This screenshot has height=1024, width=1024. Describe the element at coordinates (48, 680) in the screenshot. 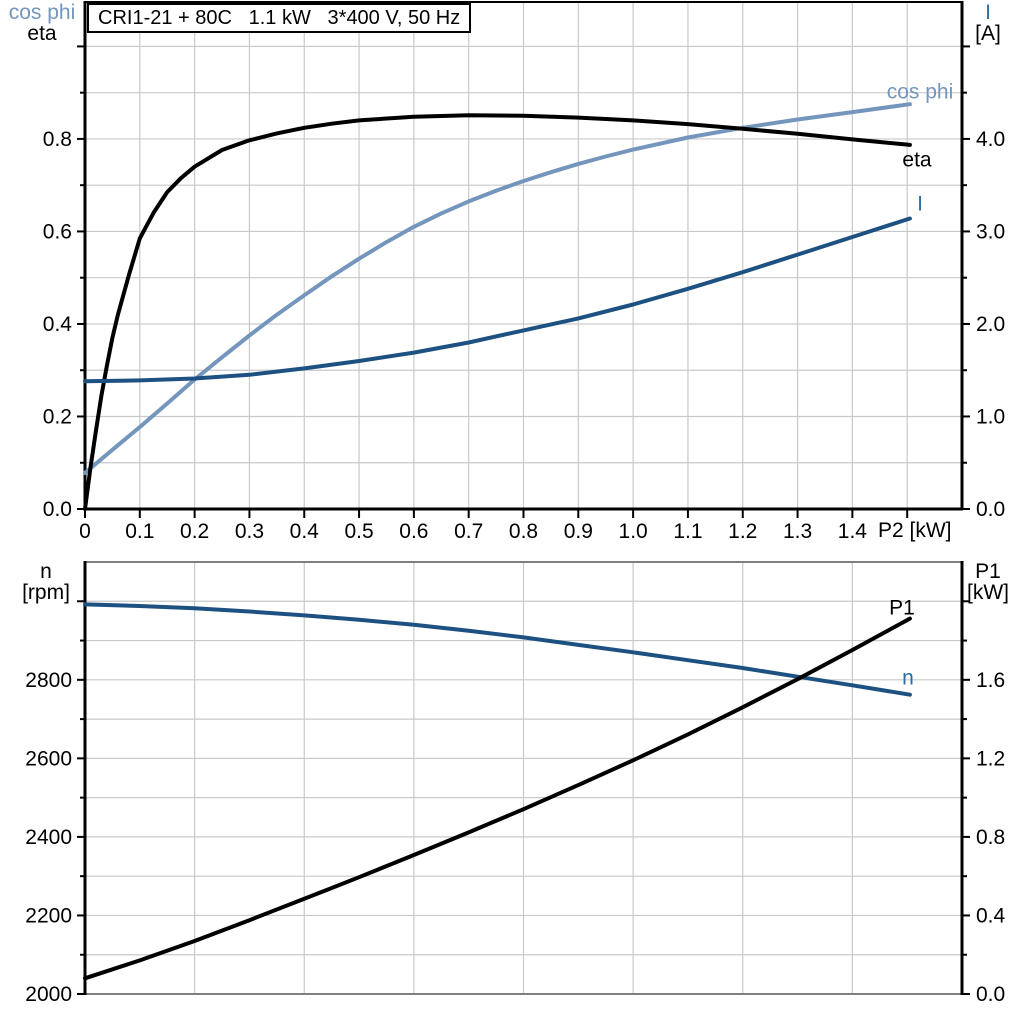

I see `svg-text: 2800` at that location.